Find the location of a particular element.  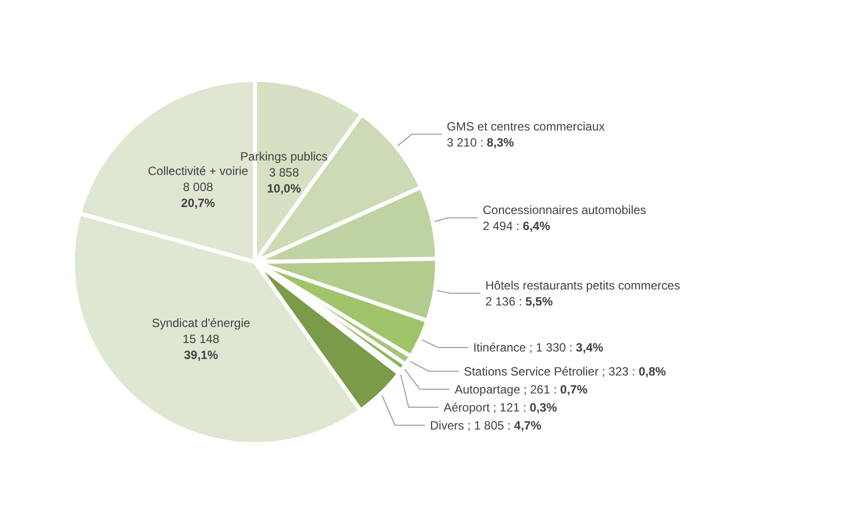

slice-label: Itinérance is located at coordinates (499, 347).